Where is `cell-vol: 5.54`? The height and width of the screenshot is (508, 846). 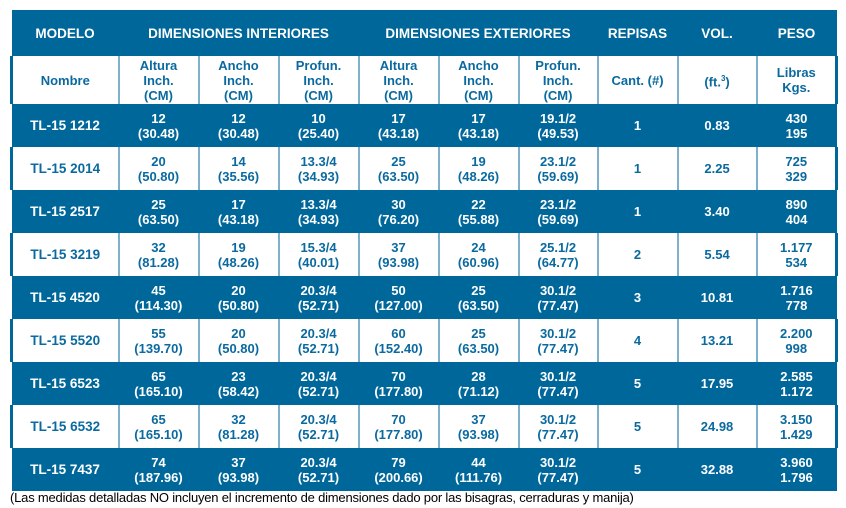 cell-vol: 5.54 is located at coordinates (716, 254).